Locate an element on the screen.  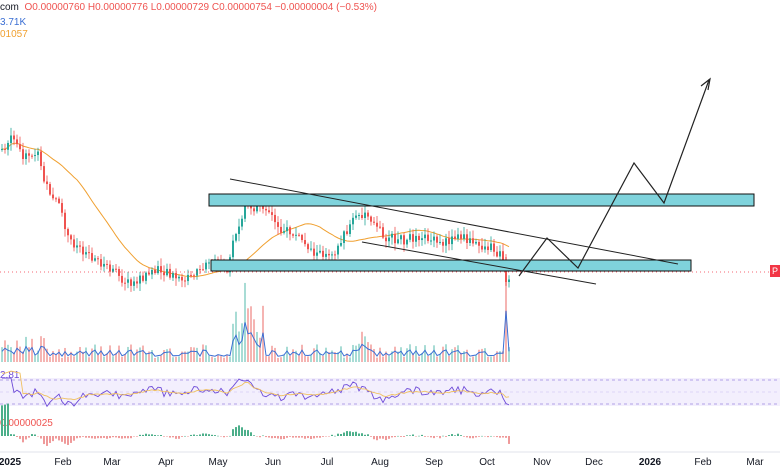
ticker-suffix: com is located at coordinates (9, 7).